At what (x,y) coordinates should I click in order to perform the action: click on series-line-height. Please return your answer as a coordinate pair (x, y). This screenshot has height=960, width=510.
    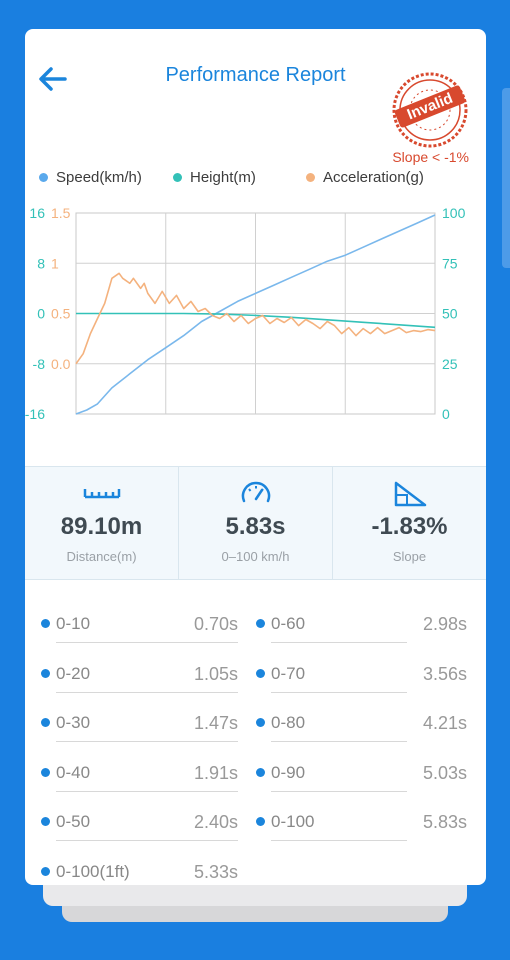
    Looking at the image, I should click on (256, 320).